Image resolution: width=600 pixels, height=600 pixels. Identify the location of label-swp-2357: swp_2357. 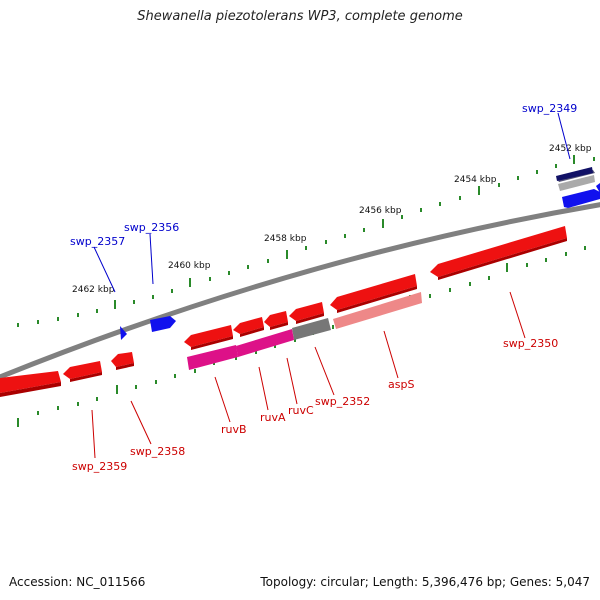
(97, 241).